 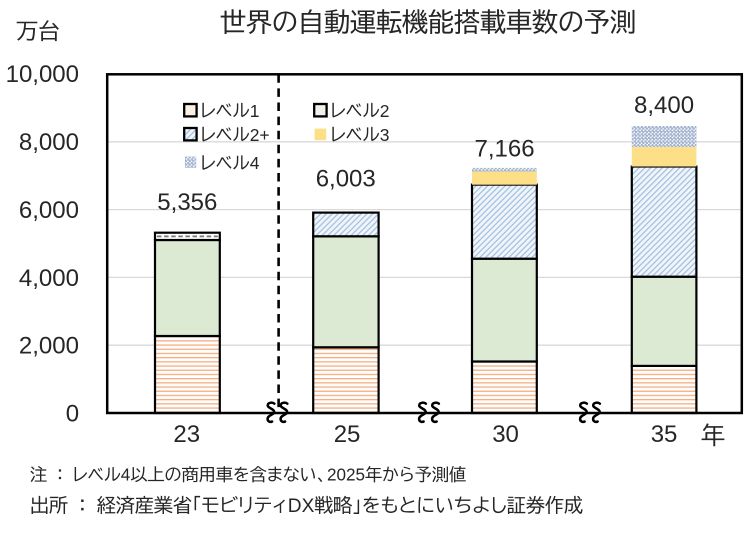 What do you see at coordinates (187, 202) in the screenshot?
I see `svg-text: 5,356` at bounding box center [187, 202].